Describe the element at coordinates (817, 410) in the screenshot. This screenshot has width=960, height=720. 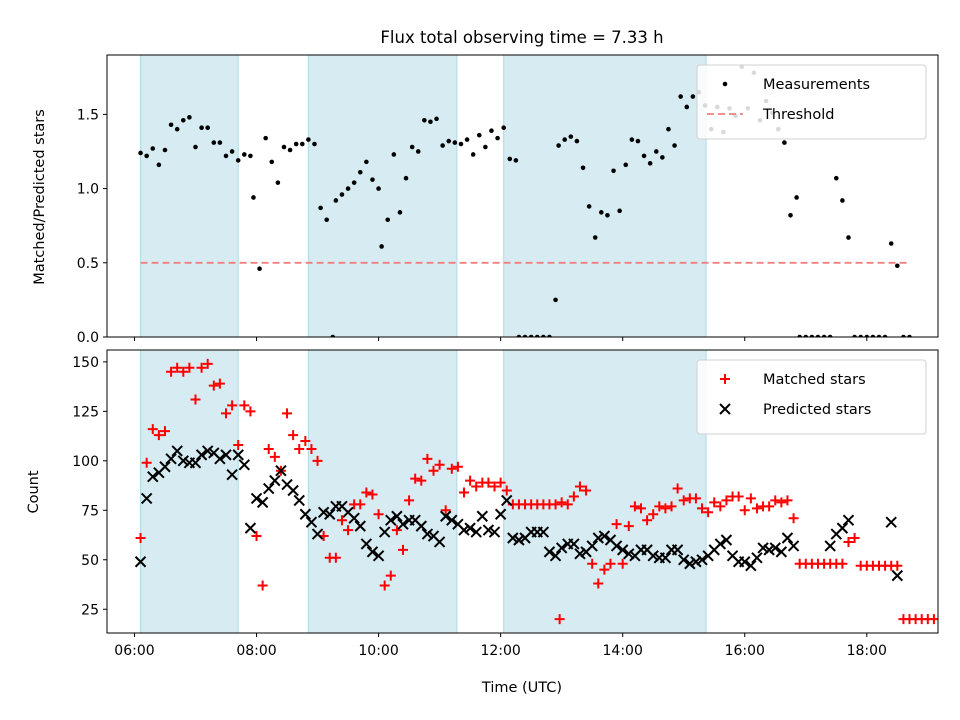
I see `legend-label: Predicted stars` at that location.